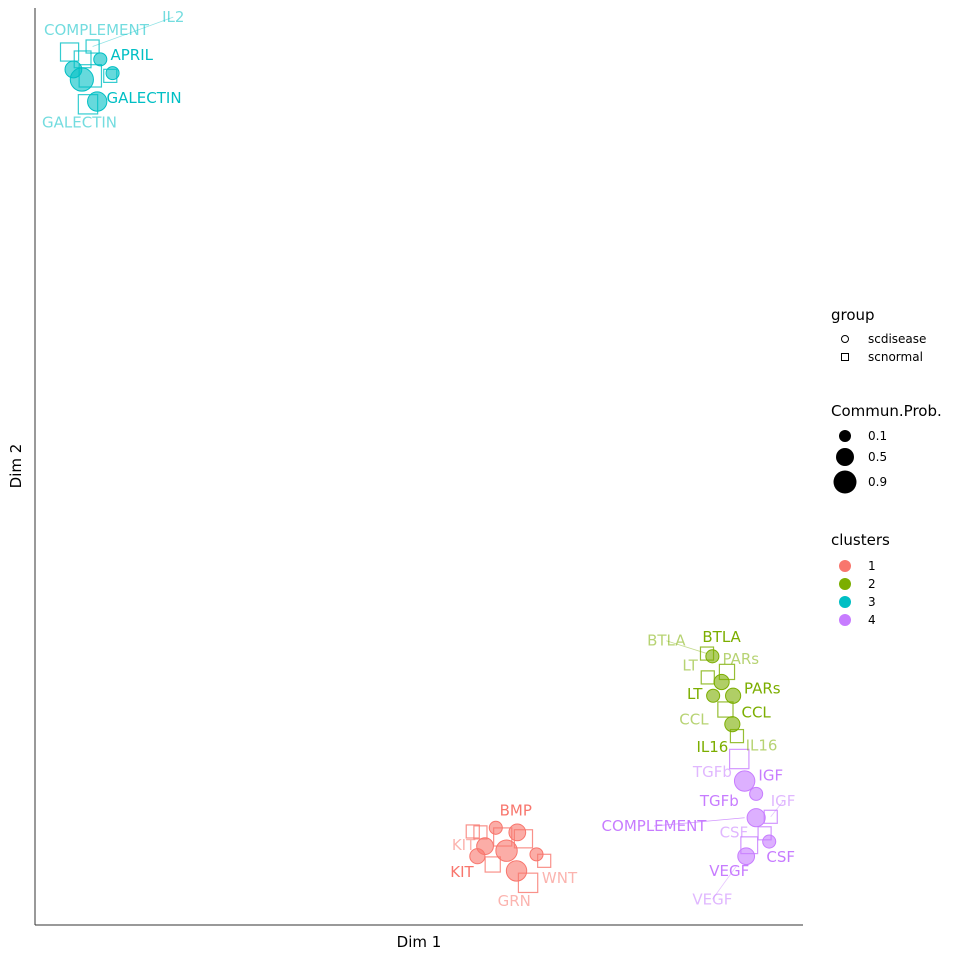 This screenshot has width=960, height=960. What do you see at coordinates (886, 448) in the screenshot?
I see `legend-size: Commun.Prob. 0.1 0.5 0.9` at bounding box center [886, 448].